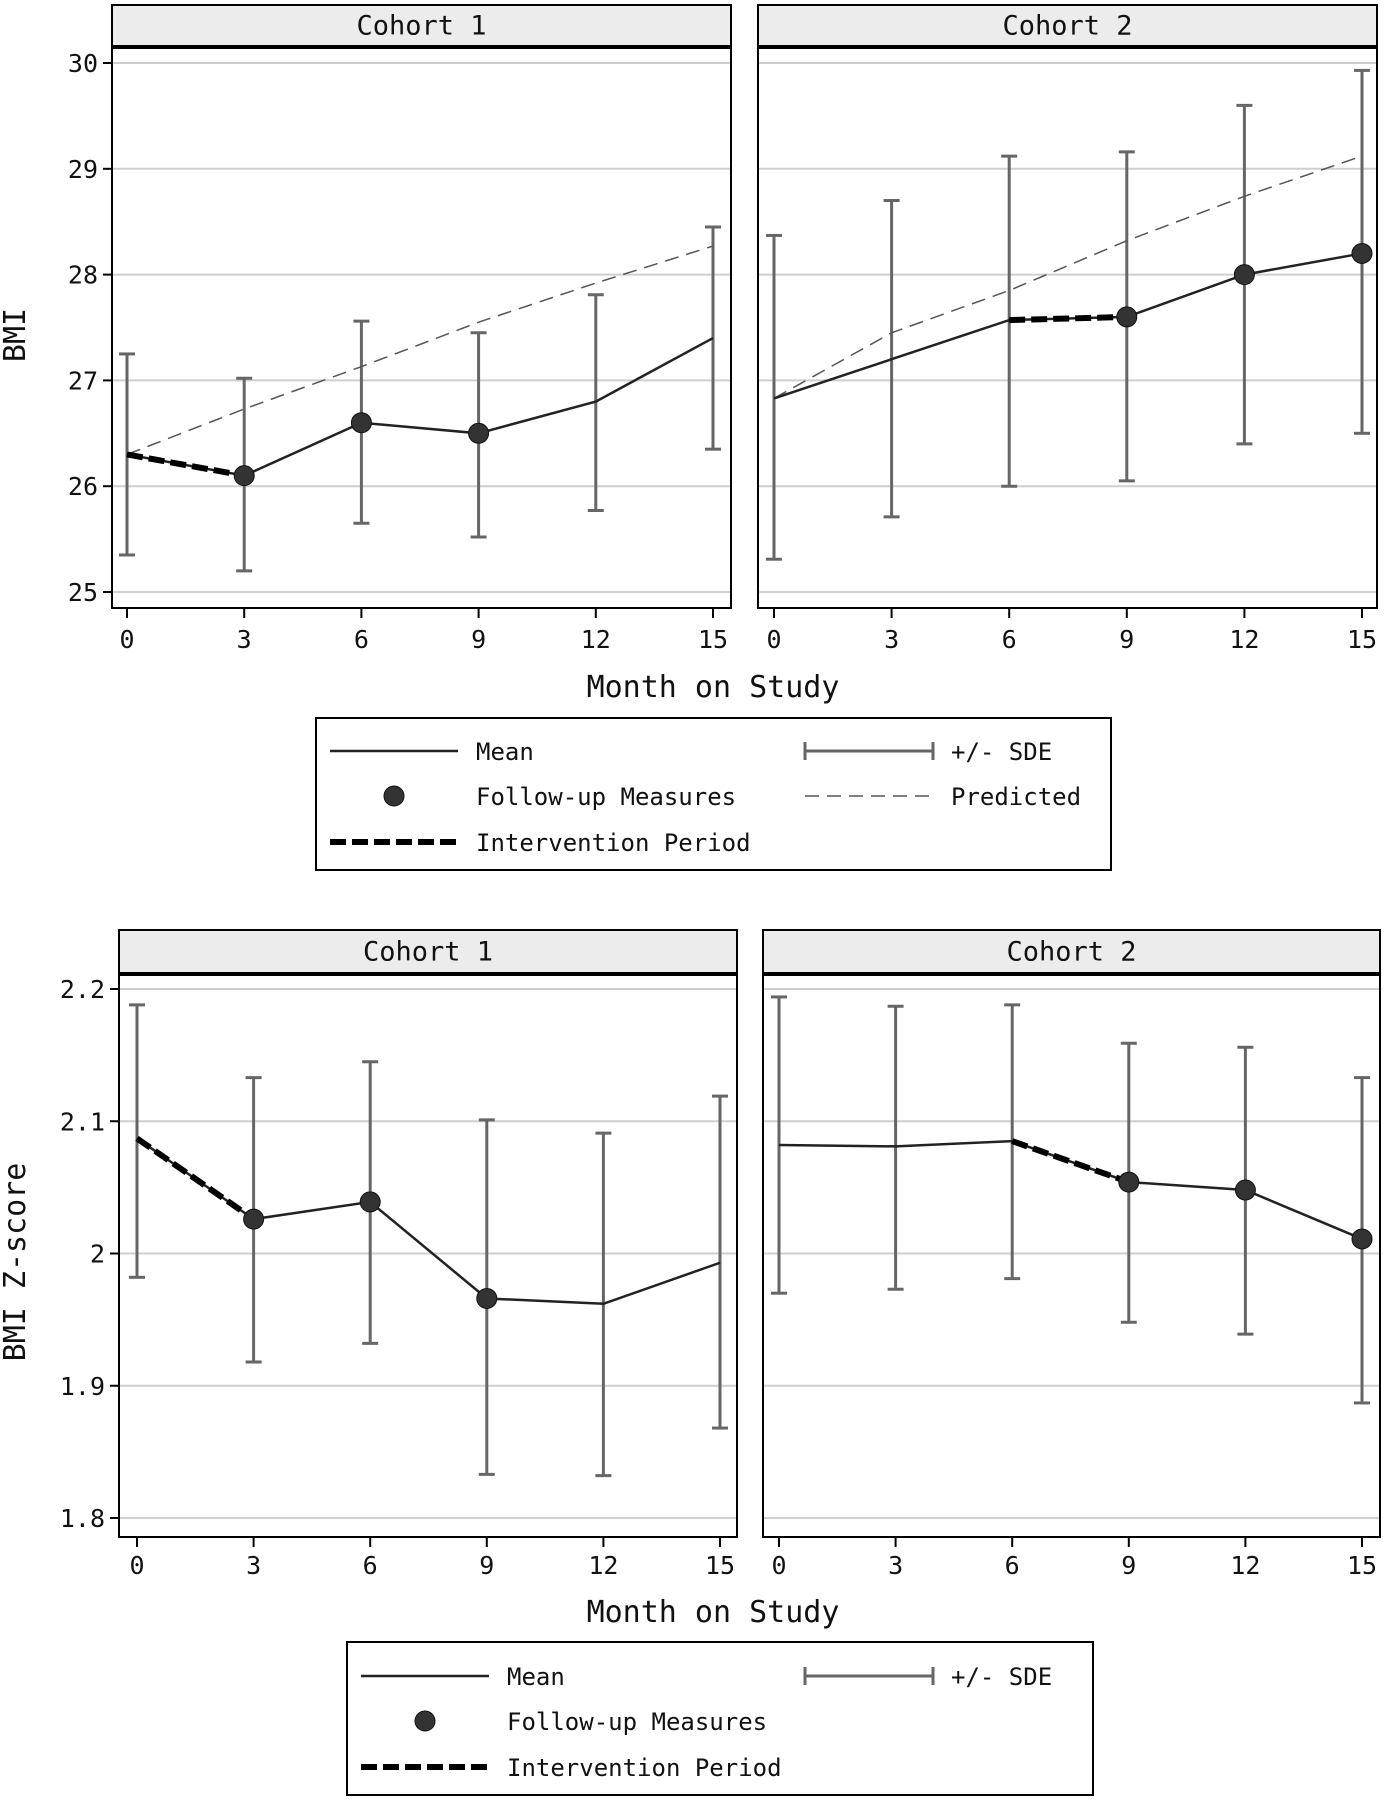  Describe the element at coordinates (83, 169) in the screenshot. I see `y-tick-label: 29` at that location.